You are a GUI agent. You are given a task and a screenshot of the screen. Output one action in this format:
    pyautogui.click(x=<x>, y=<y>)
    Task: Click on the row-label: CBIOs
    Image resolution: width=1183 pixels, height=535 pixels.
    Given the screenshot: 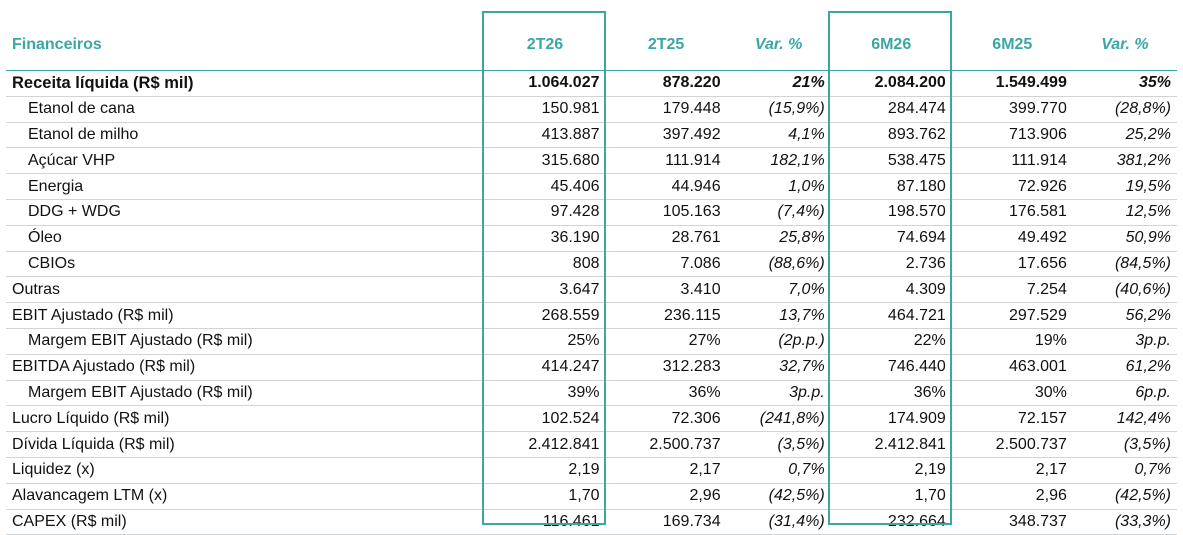 What is the action you would take?
    pyautogui.click(x=245, y=264)
    